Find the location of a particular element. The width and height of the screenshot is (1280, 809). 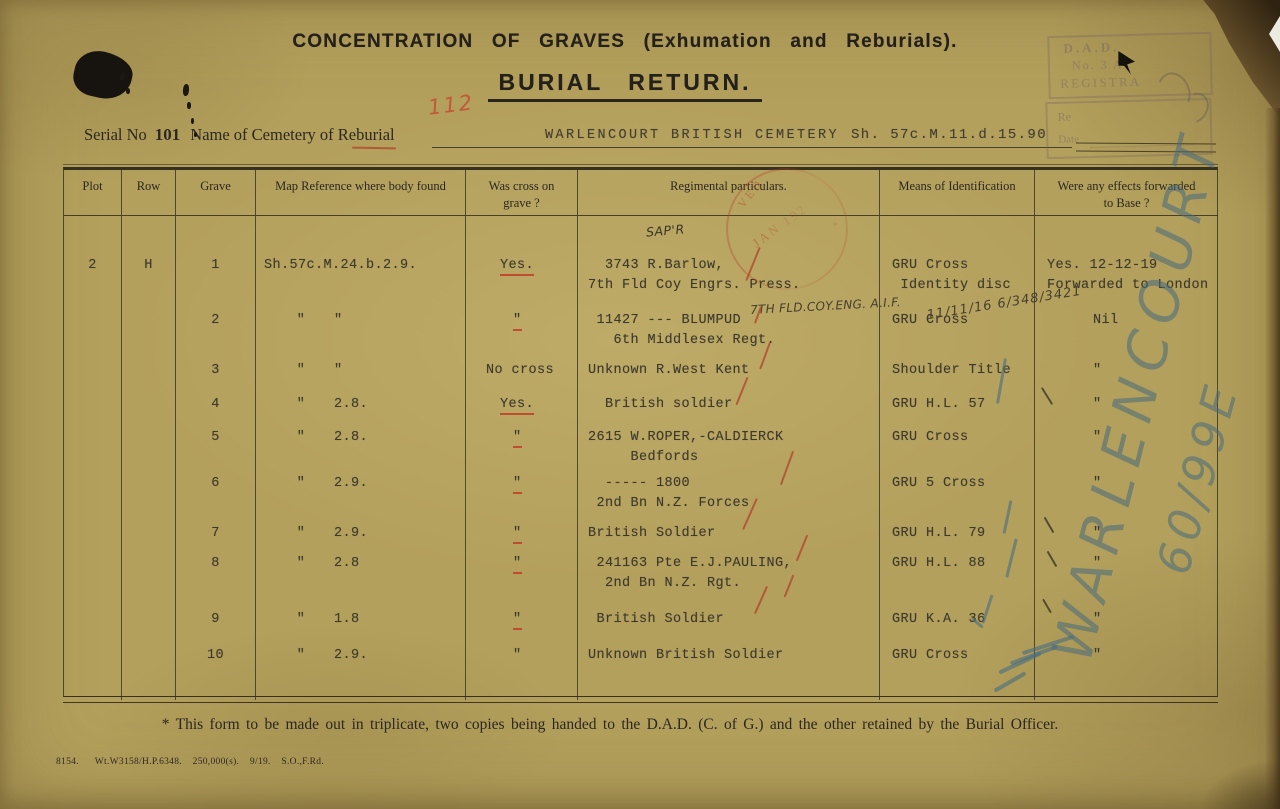

serial-line: Serial No 101 Name of Cemetery of Reburial is located at coordinates (239, 135).